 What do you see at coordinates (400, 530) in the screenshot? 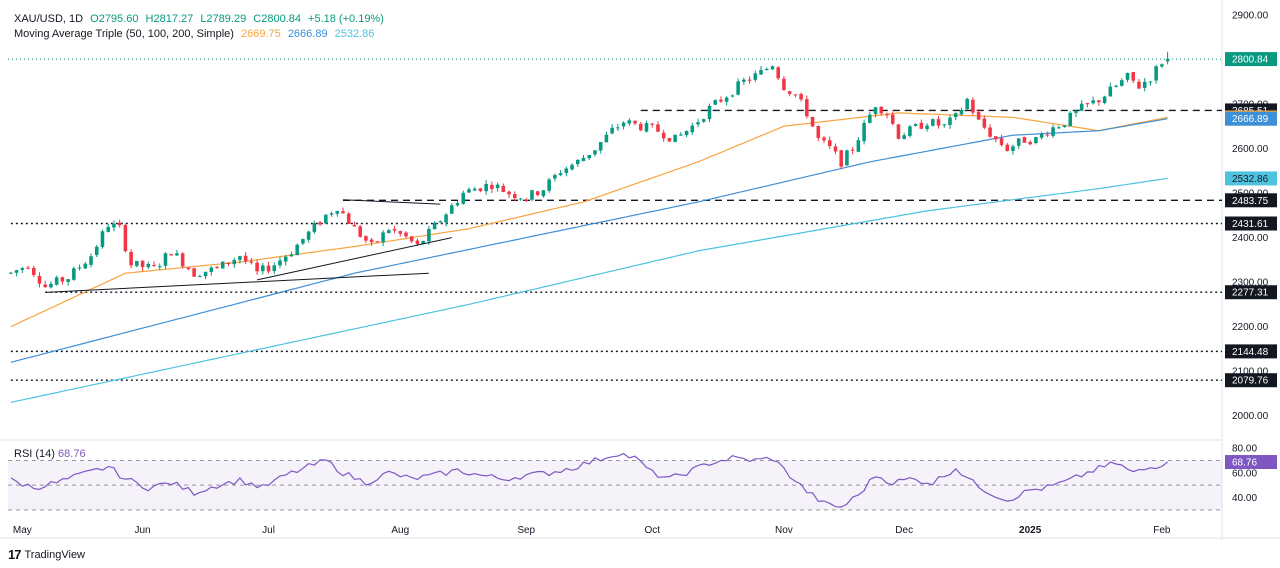
I see `time-tick-Aug: Aug` at bounding box center [400, 530].